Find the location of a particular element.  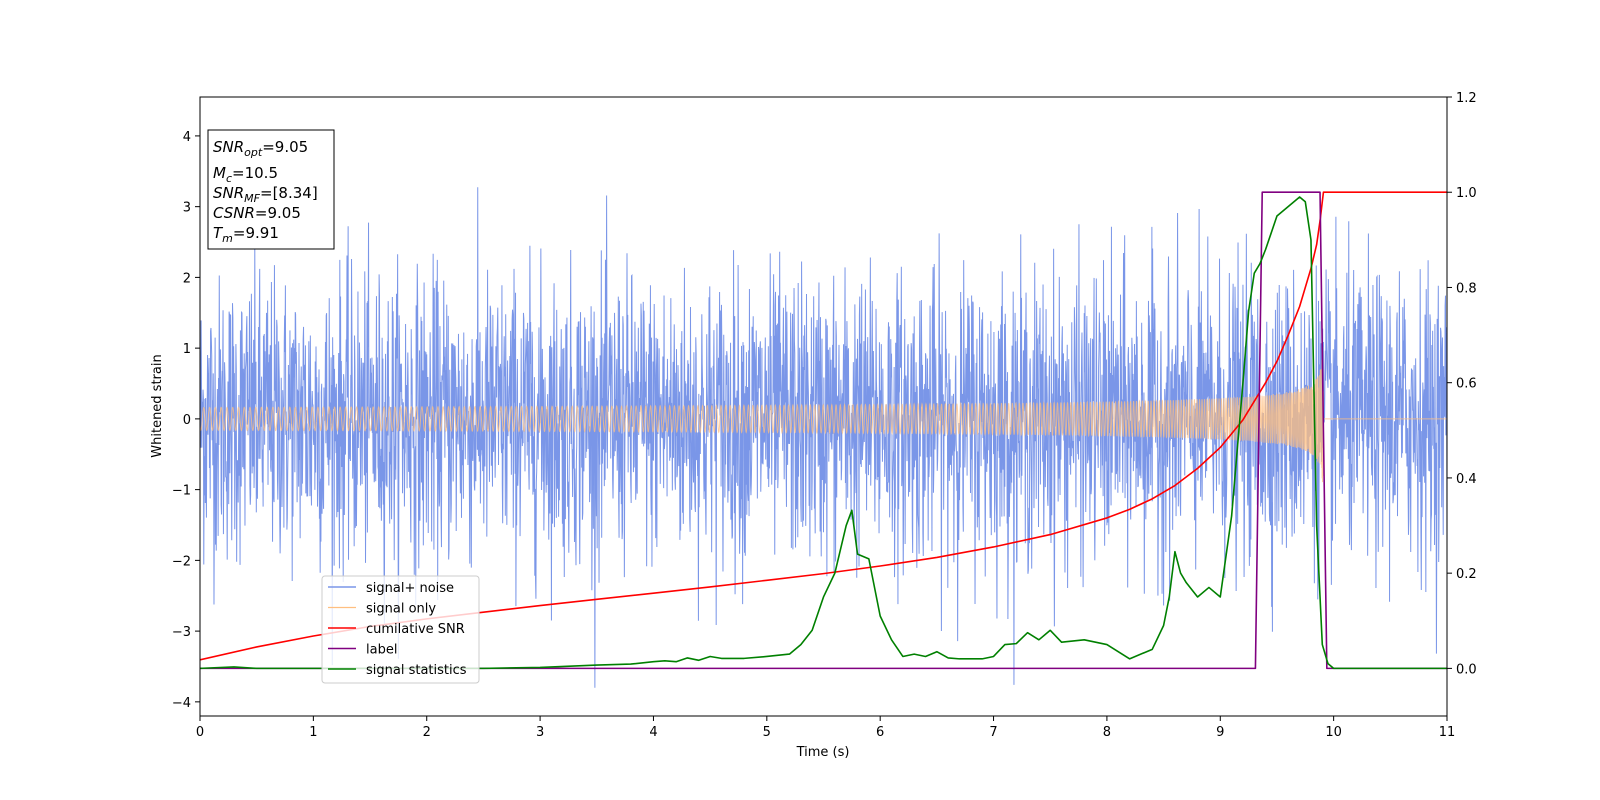

x-tick-label: 3 is located at coordinates (540, 732).